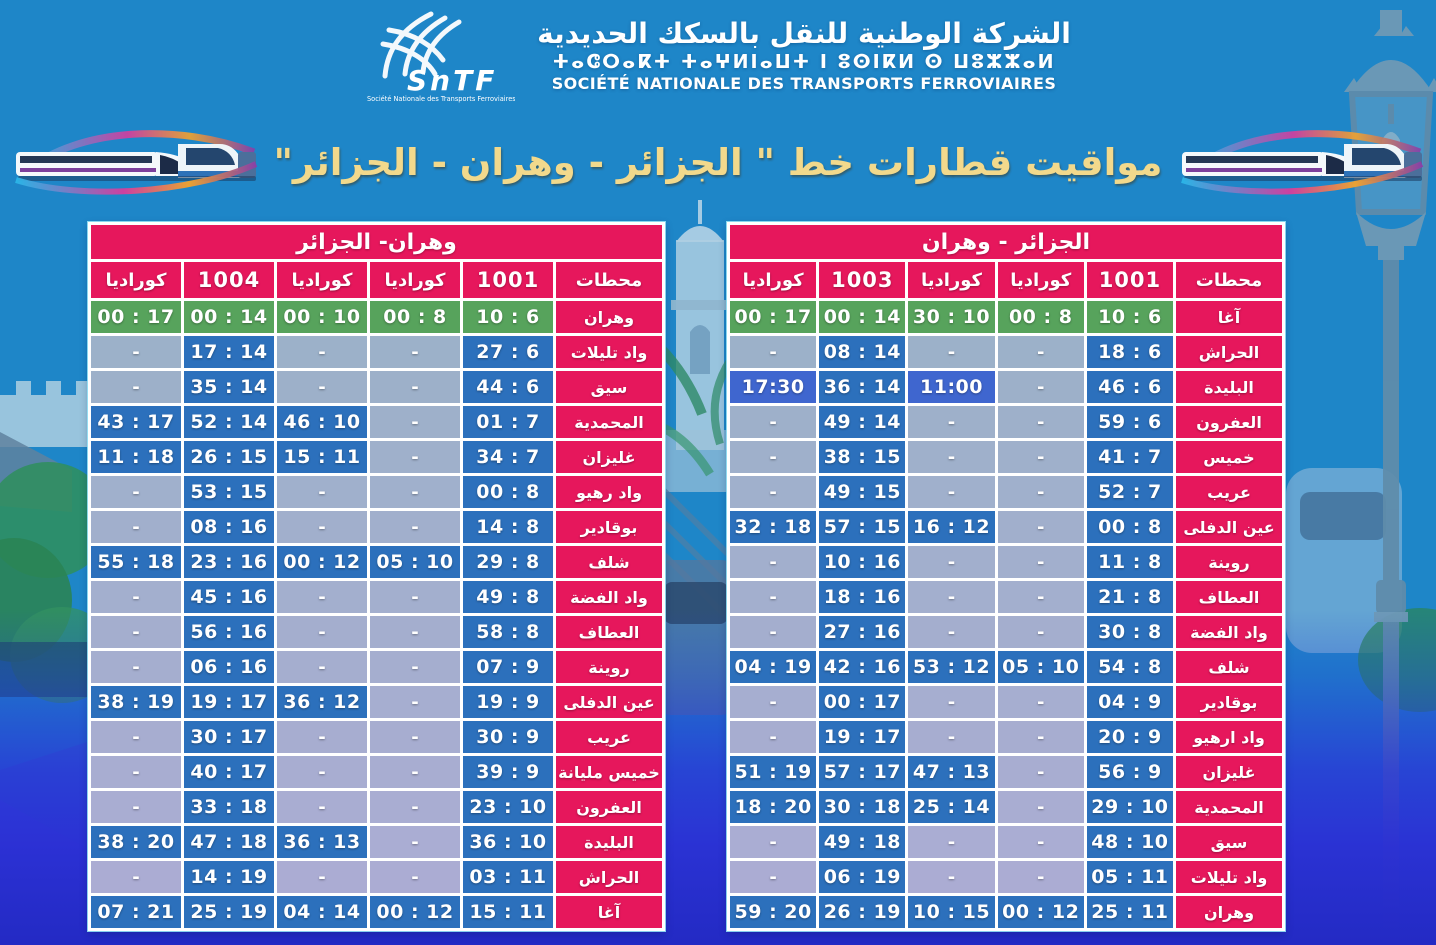 The image size is (1436, 945). What do you see at coordinates (229, 352) in the screenshot?
I see `time-cell: 14 : 17` at bounding box center [229, 352].